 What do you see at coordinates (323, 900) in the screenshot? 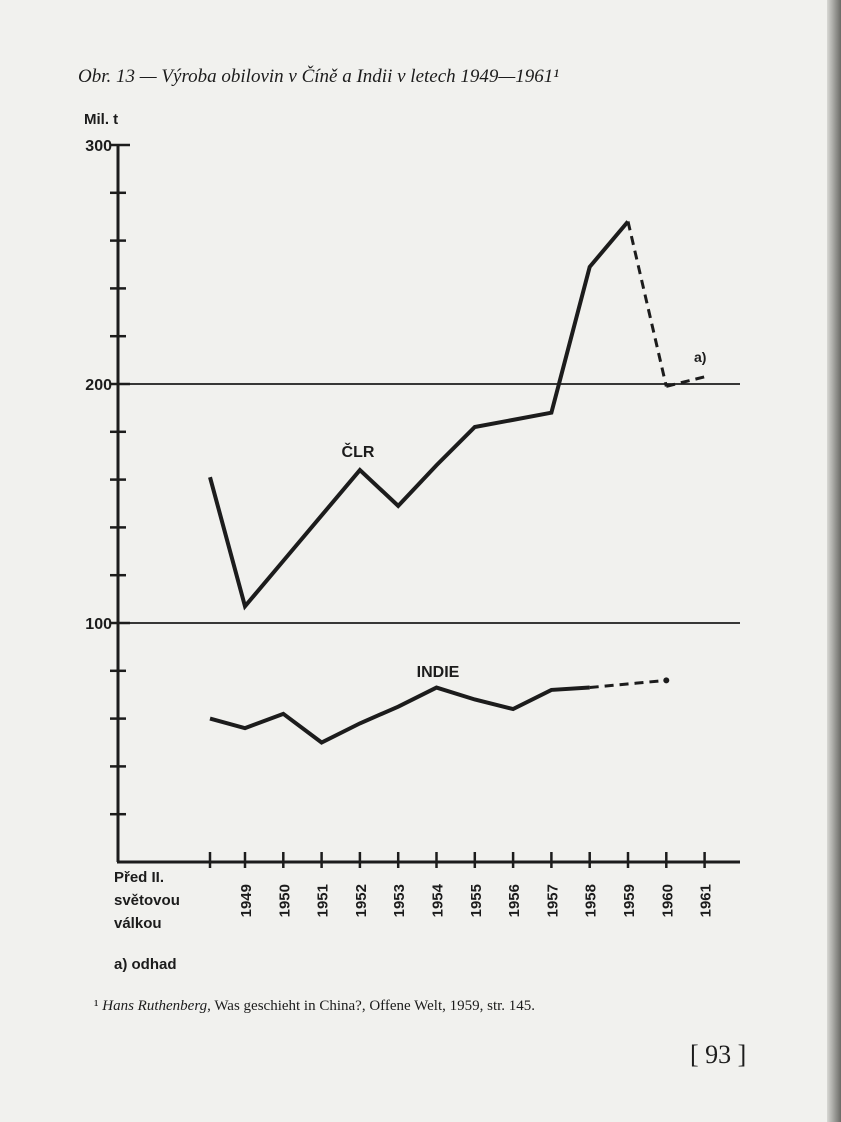
I see `x-tick-label: 1951` at bounding box center [323, 900].